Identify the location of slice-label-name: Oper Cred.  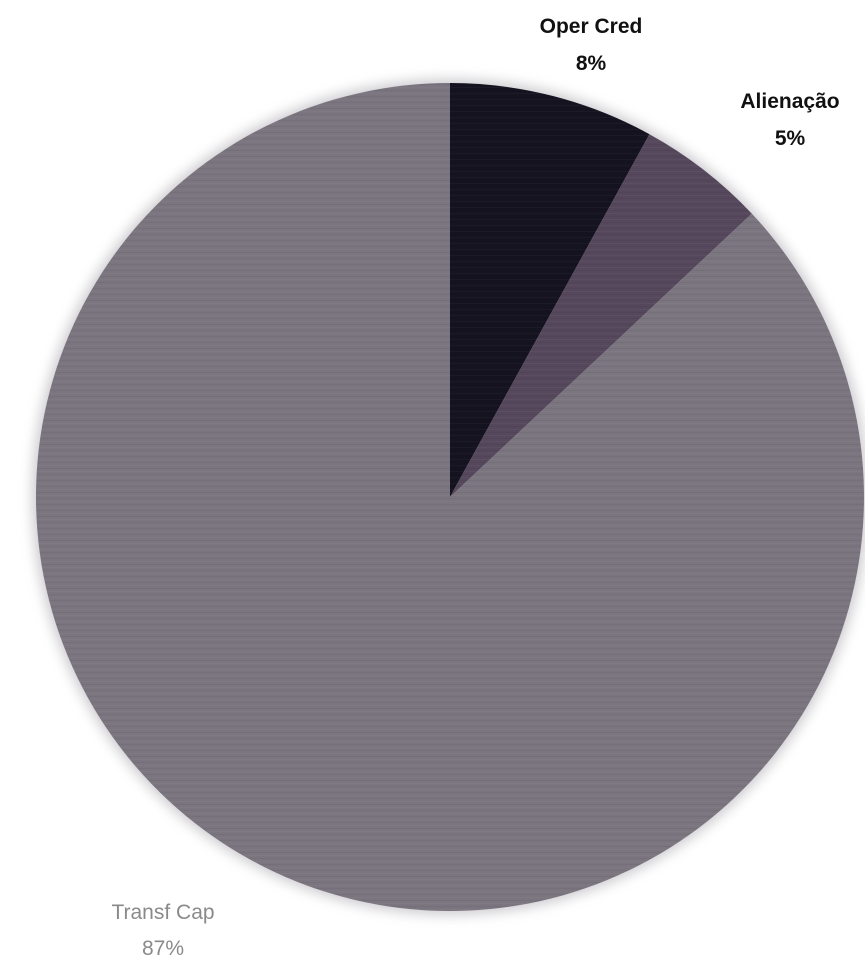
(591, 26).